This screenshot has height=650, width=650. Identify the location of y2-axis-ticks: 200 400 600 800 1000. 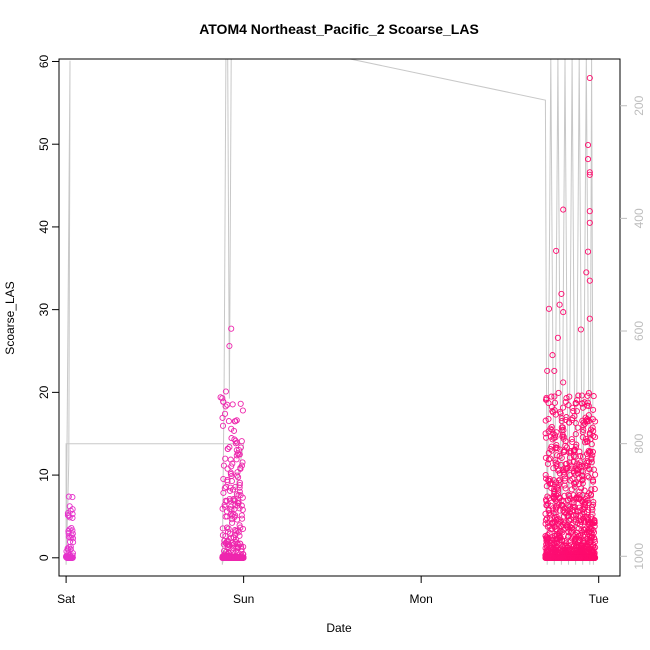
(633, 332).